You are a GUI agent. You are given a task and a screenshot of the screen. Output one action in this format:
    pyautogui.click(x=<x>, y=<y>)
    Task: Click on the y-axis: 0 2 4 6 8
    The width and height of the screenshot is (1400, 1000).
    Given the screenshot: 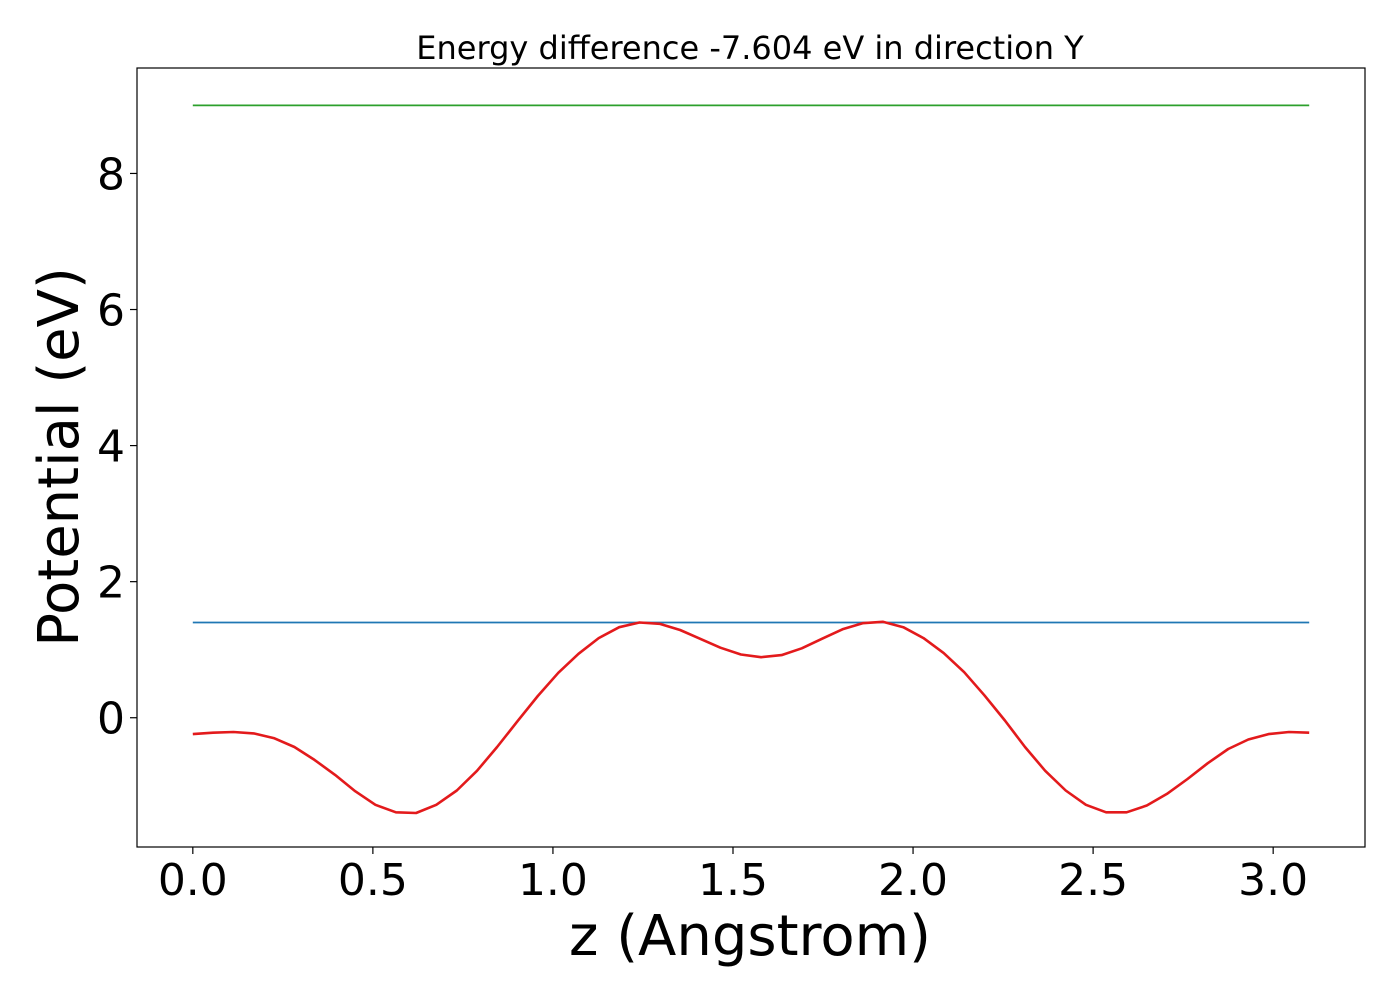 What is the action you would take?
    pyautogui.click(x=117, y=447)
    